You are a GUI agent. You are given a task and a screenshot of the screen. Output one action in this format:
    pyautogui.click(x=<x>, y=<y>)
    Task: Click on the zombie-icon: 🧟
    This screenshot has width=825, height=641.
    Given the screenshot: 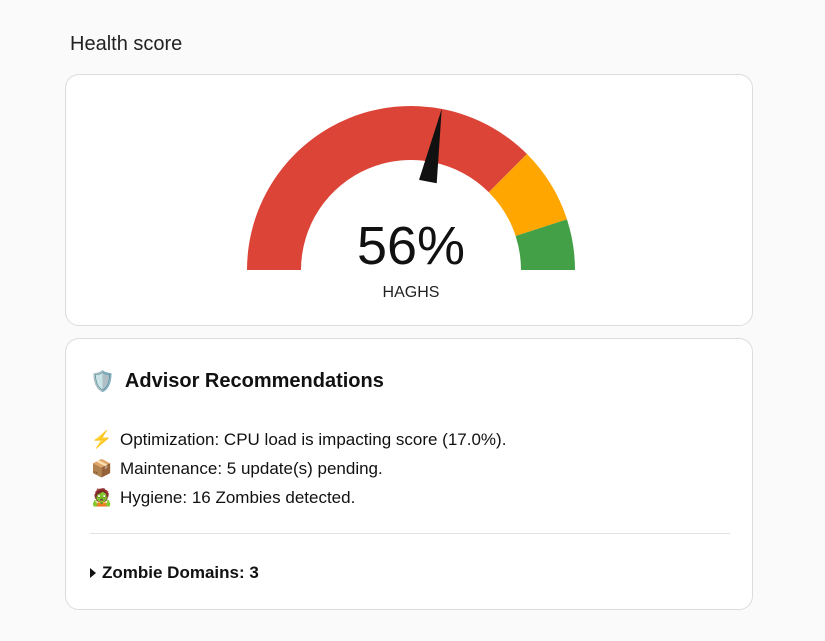 What is the action you would take?
    pyautogui.click(x=102, y=497)
    